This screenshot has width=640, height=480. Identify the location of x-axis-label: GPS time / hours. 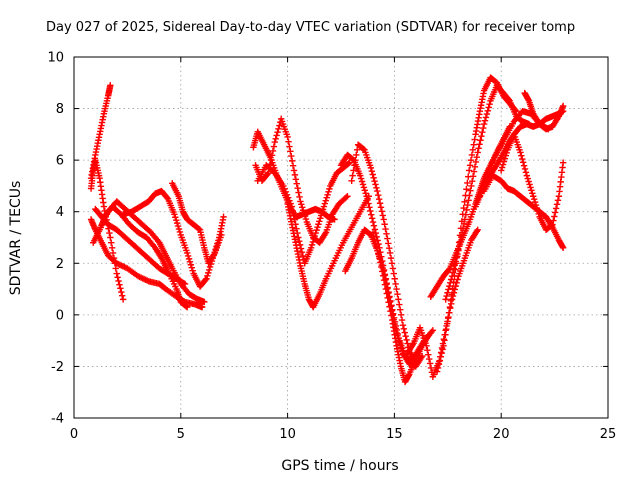
(339, 466).